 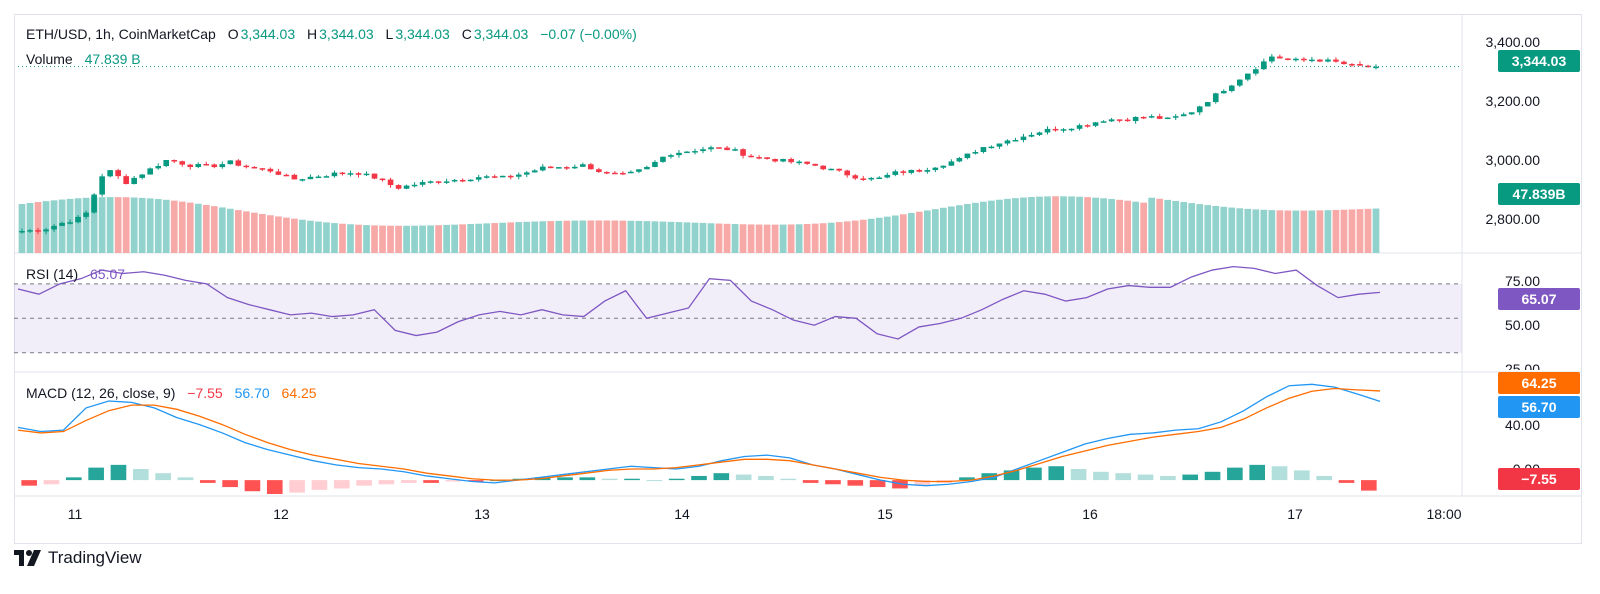 What do you see at coordinates (52, 274) in the screenshot?
I see `rsi-label: RSI (14)` at bounding box center [52, 274].